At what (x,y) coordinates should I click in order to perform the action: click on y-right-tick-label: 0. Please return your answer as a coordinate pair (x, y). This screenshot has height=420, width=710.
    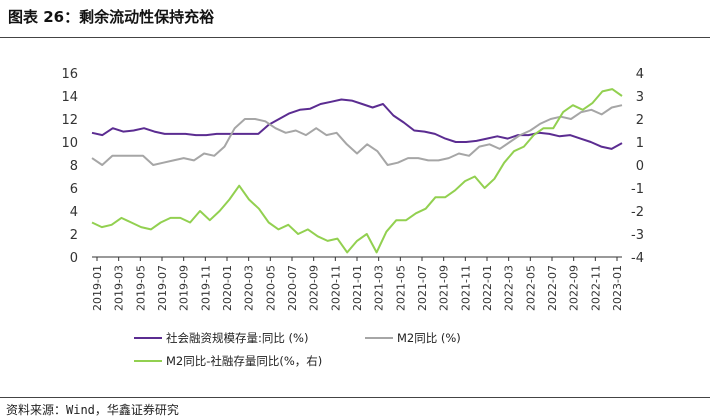
    Looking at the image, I should click on (640, 166).